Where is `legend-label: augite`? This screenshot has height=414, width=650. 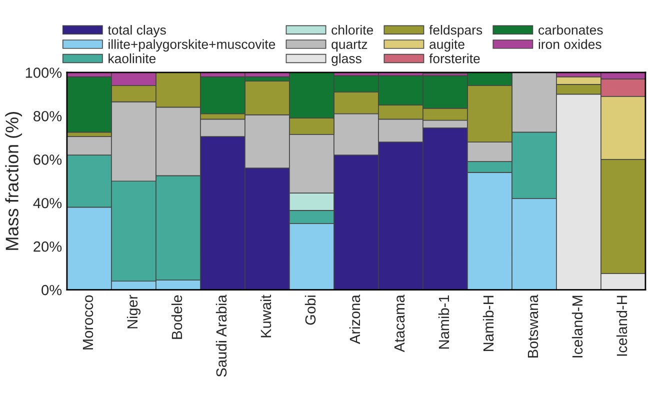 legend-label: augite is located at coordinates (447, 45).